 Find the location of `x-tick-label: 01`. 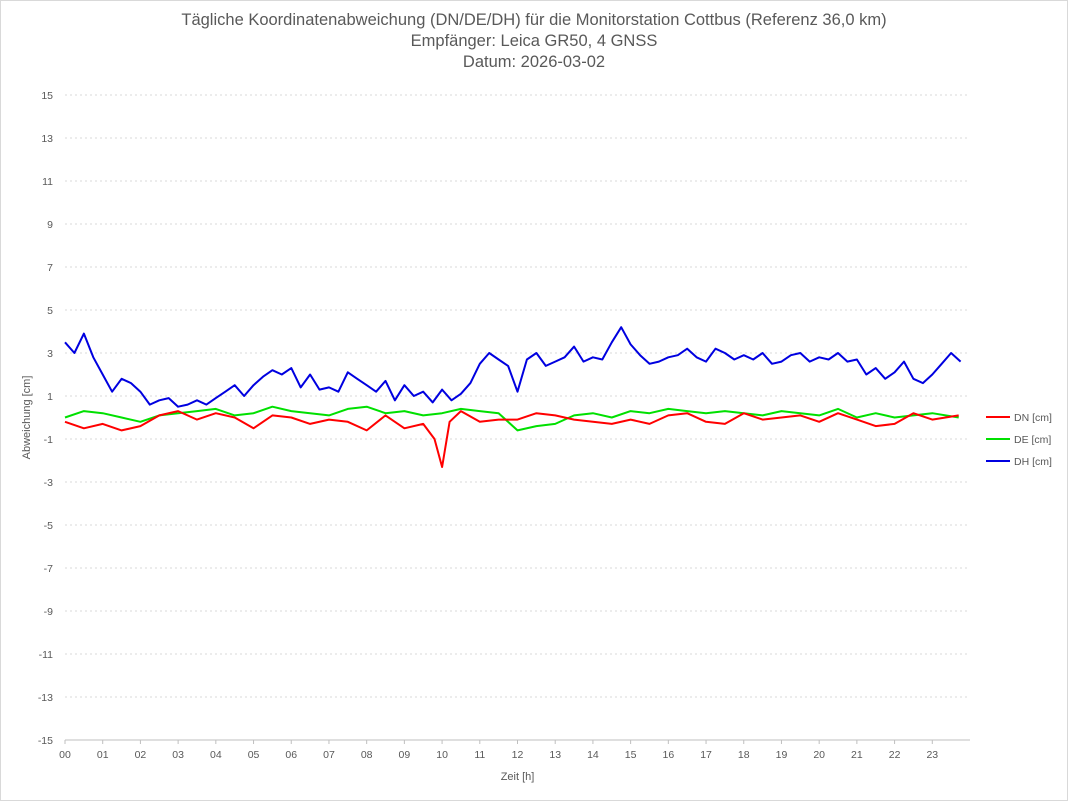

x-tick-label: 01 is located at coordinates (103, 755).